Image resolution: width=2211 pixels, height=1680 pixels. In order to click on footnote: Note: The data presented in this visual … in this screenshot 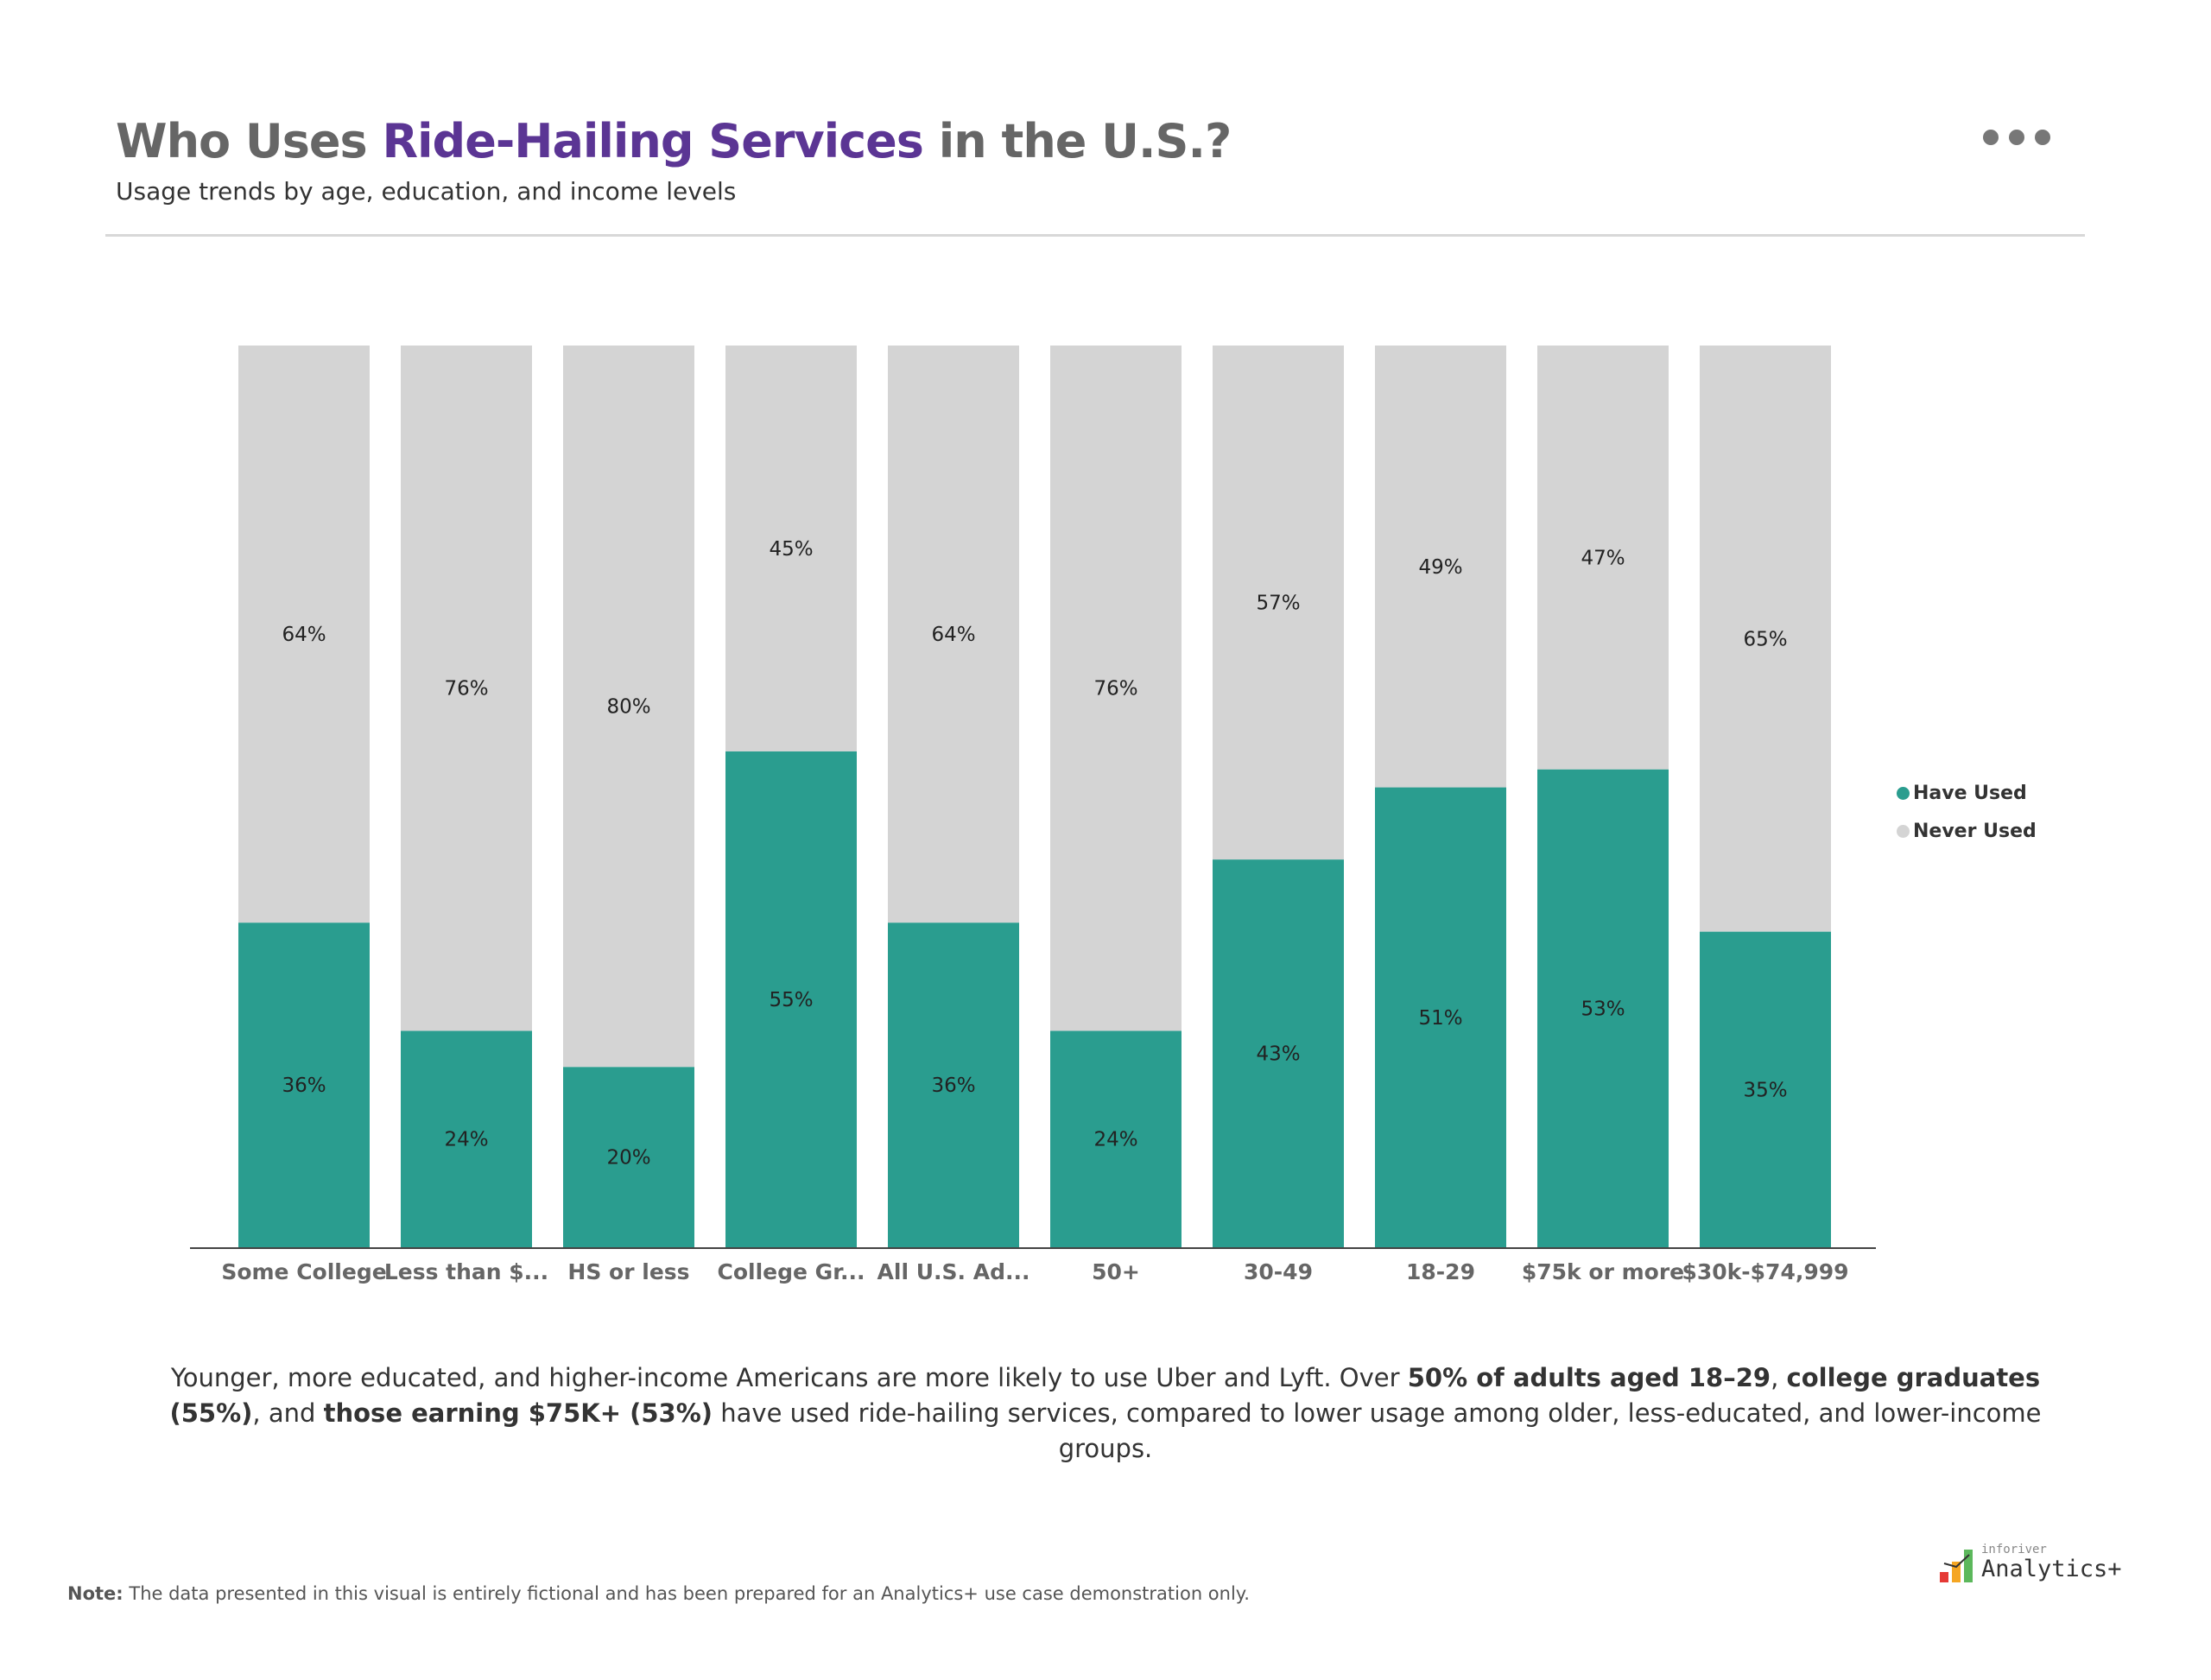, I will do `click(658, 1594)`.